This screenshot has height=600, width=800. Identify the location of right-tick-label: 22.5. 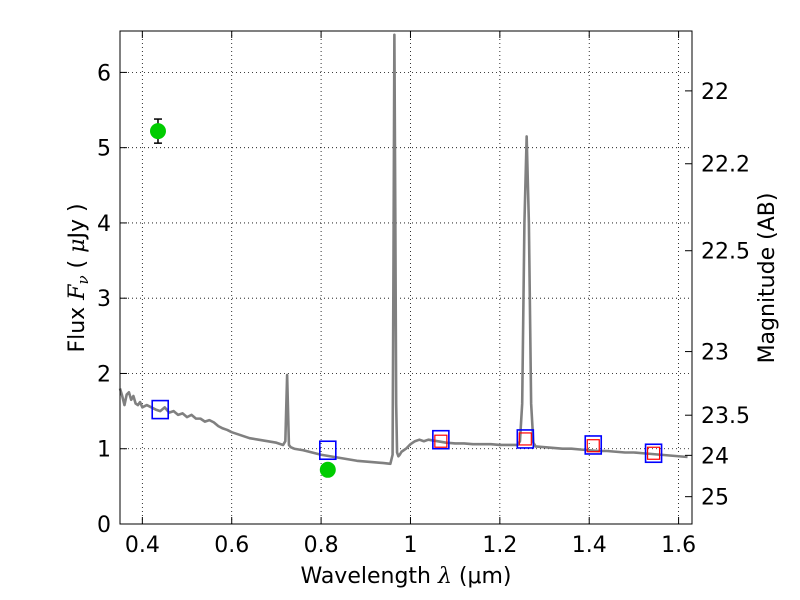
(725, 252).